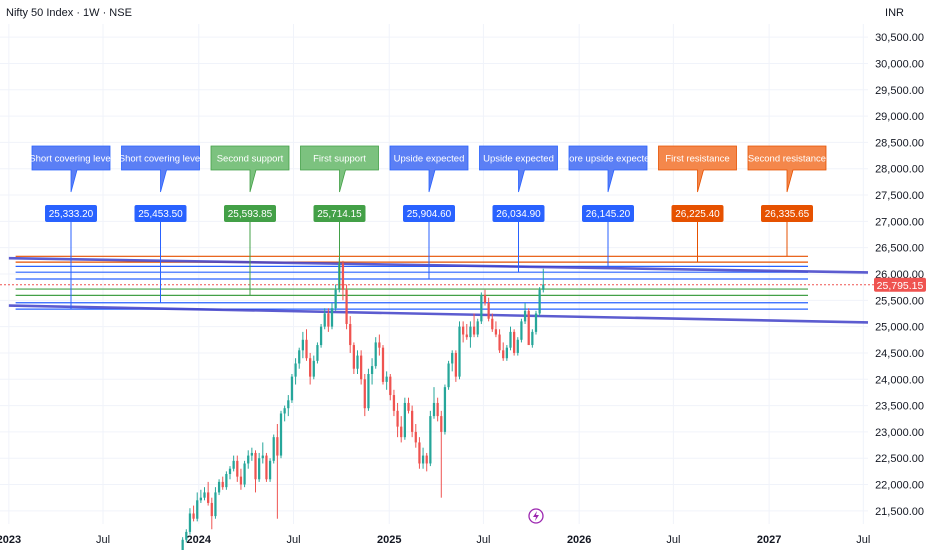 The image size is (932, 555). I want to click on y-tick-label: 28,500.00, so click(899, 143).